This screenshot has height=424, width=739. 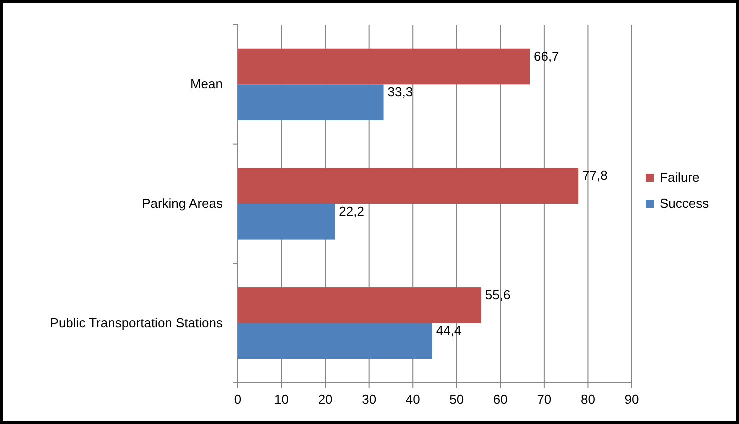 What do you see at coordinates (632, 399) in the screenshot?
I see `x-tick-label: 90` at bounding box center [632, 399].